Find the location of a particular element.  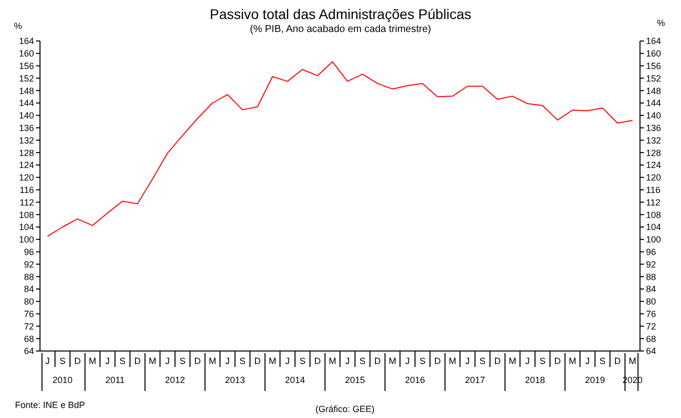

y2-tick-label: 136 is located at coordinates (654, 127).